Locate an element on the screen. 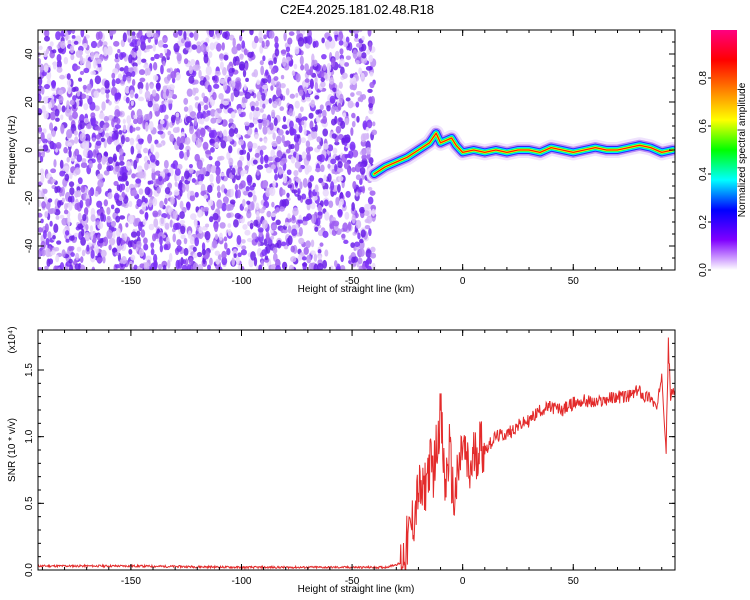  signal-trace-line is located at coordinates (523, 153).